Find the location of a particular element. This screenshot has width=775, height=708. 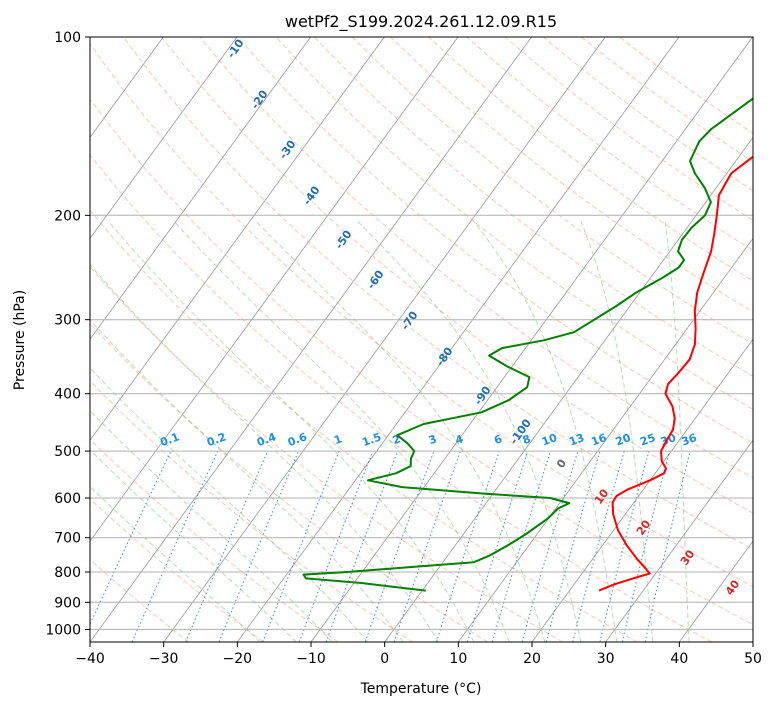

y-tick-label: 200 is located at coordinates (67, 216).